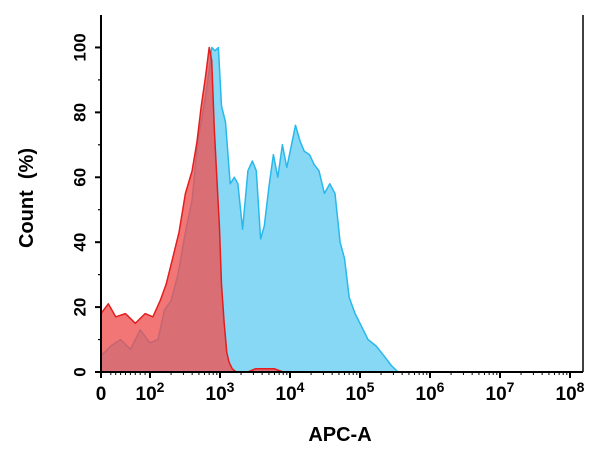 Image resolution: width=600 pixels, height=450 pixels. What do you see at coordinates (79, 177) in the screenshot?
I see `y-tick-label: 60` at bounding box center [79, 177].